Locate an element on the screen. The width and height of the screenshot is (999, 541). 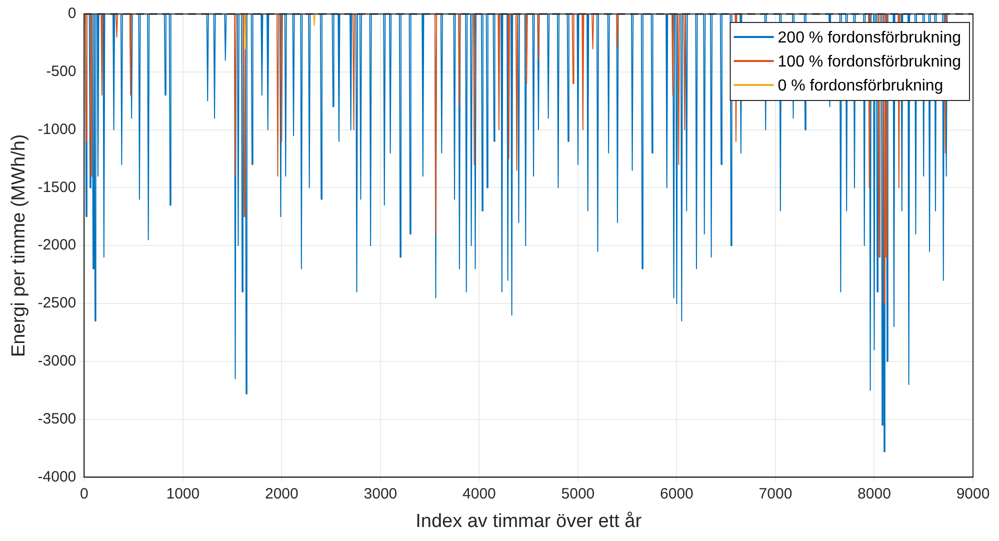
x-tick-label: 6000 is located at coordinates (677, 493).